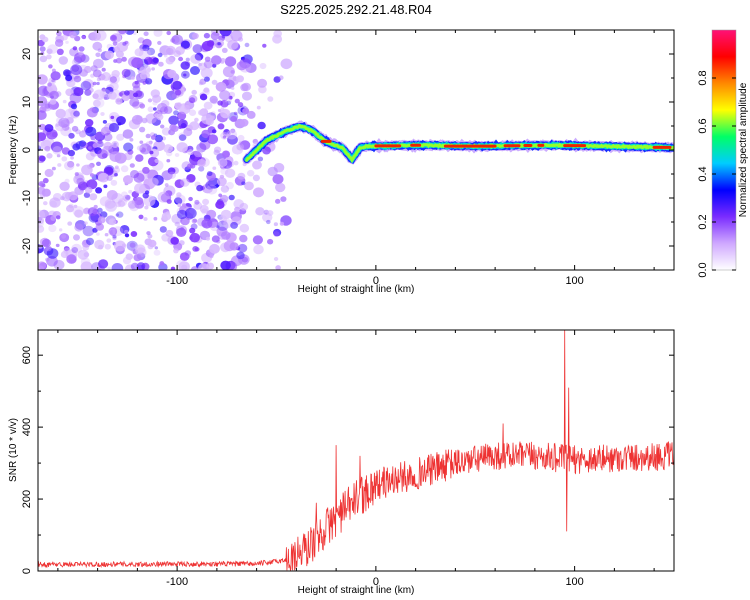 Image resolution: width=750 pixels, height=600 pixels. I want to click on top-y-tick-label: 20, so click(27, 54).